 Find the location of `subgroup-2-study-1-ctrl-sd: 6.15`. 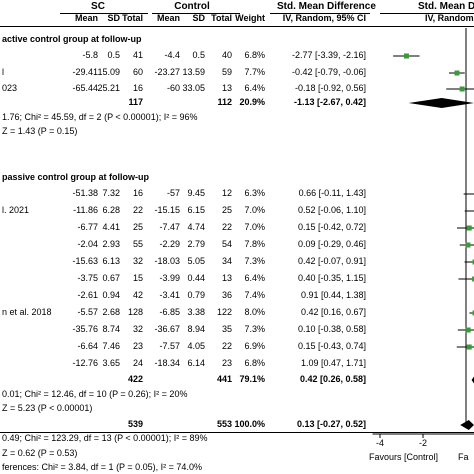

subgroup-2-study-1-ctrl-sd: 6.15 is located at coordinates (196, 210).